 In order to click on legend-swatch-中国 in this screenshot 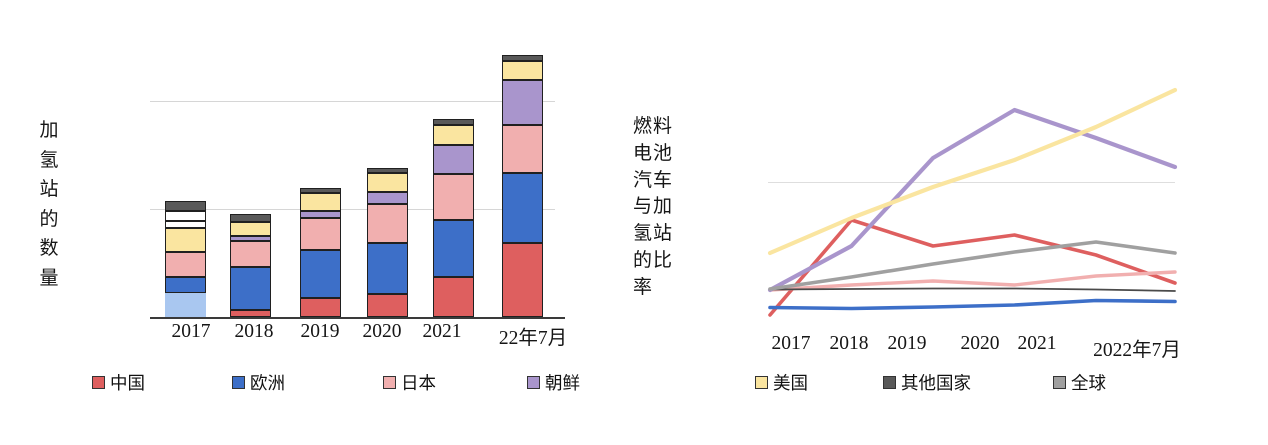, I will do `click(98, 382)`.